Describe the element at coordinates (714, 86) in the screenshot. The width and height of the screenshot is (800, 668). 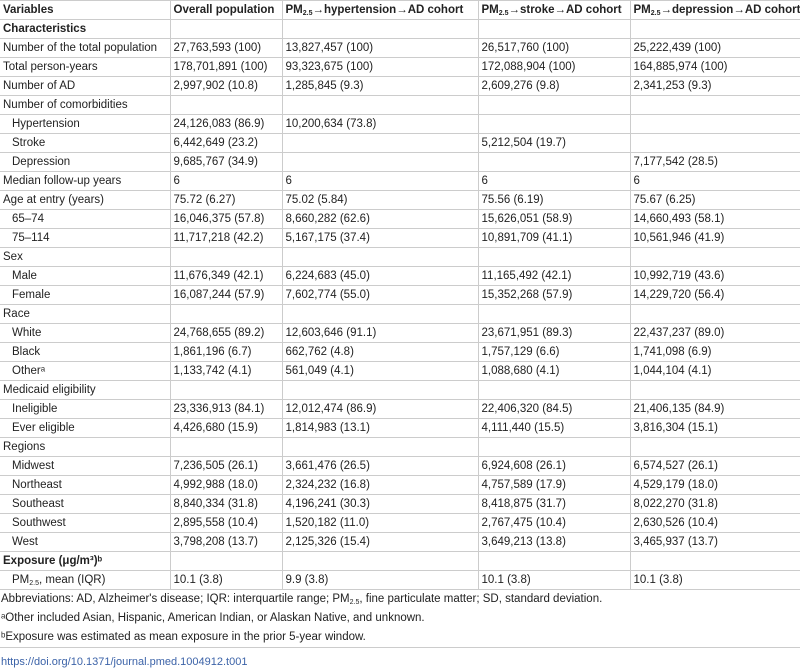
I see `table-cell: 2,341,253 (9.3)` at that location.